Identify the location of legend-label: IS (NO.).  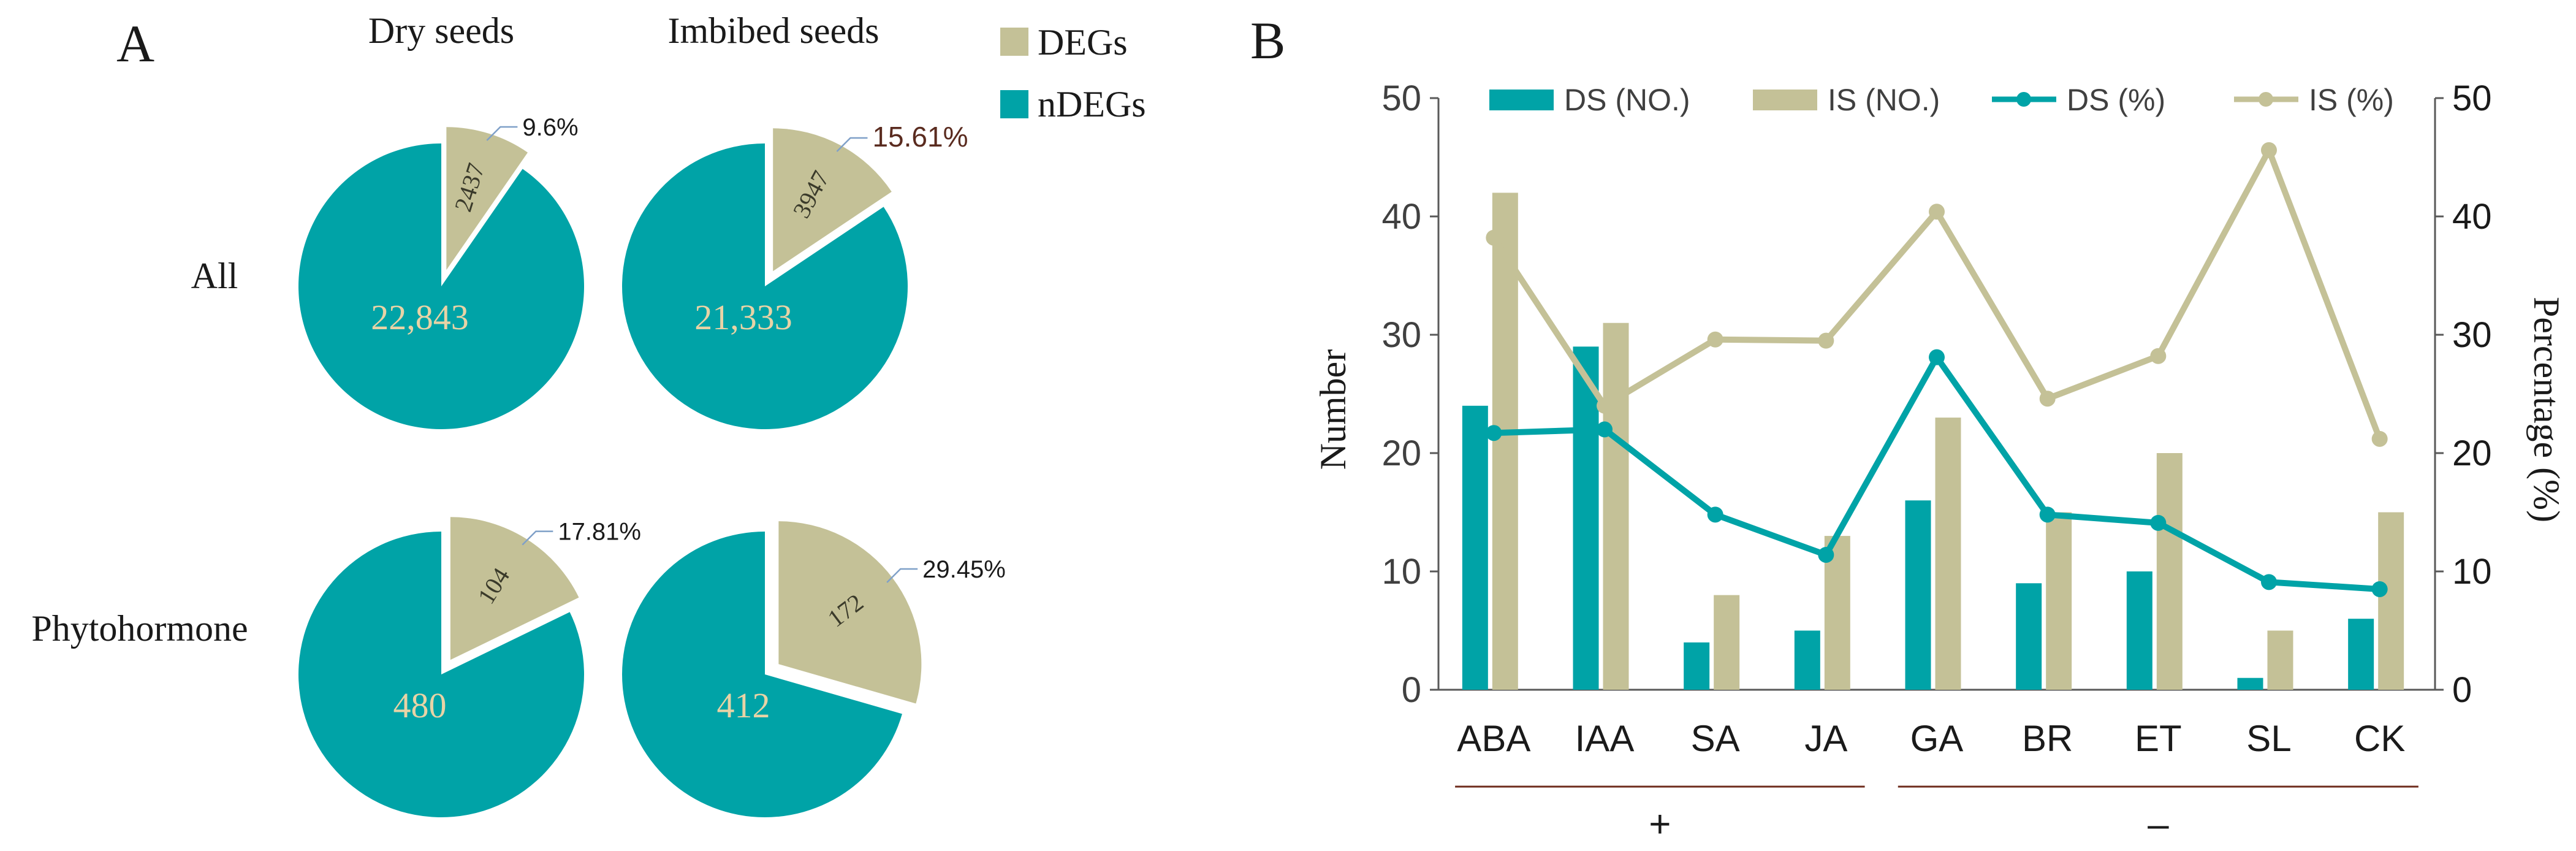
(1884, 100).